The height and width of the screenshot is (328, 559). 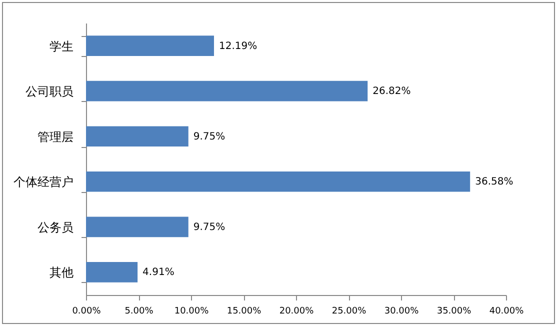 What do you see at coordinates (56, 227) in the screenshot?
I see `y-tick-label: 公务员` at bounding box center [56, 227].